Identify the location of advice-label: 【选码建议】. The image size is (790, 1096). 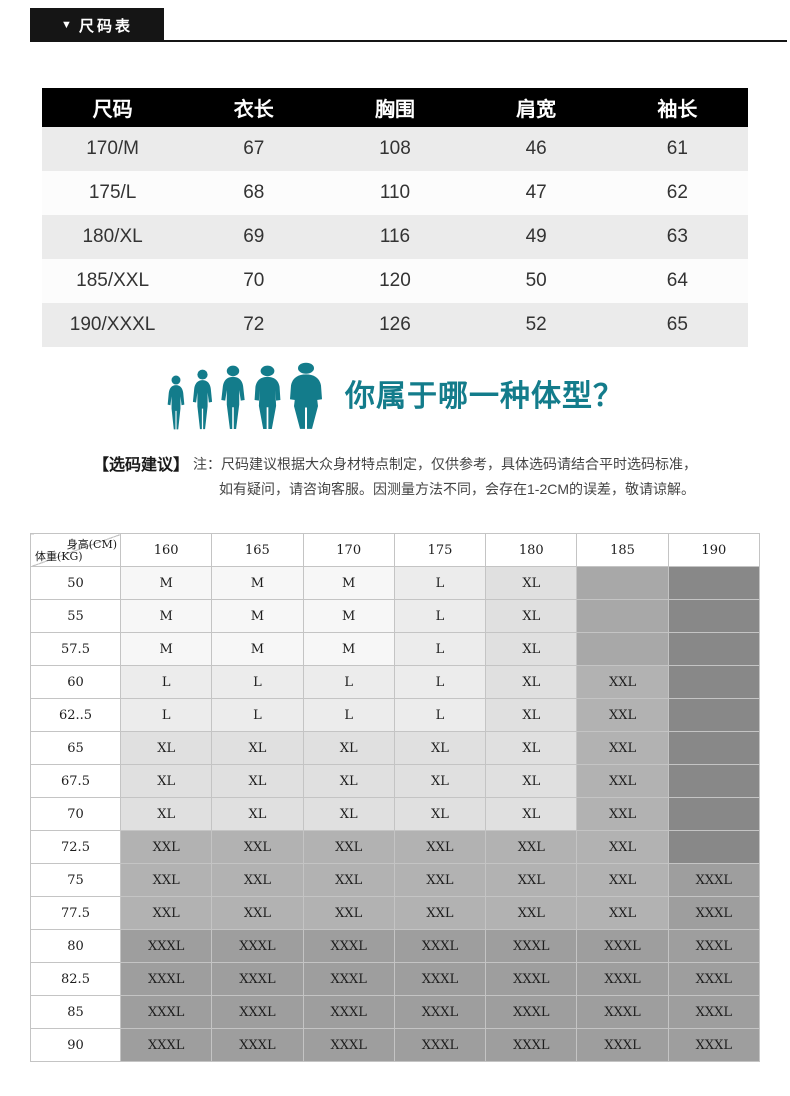
(140, 465).